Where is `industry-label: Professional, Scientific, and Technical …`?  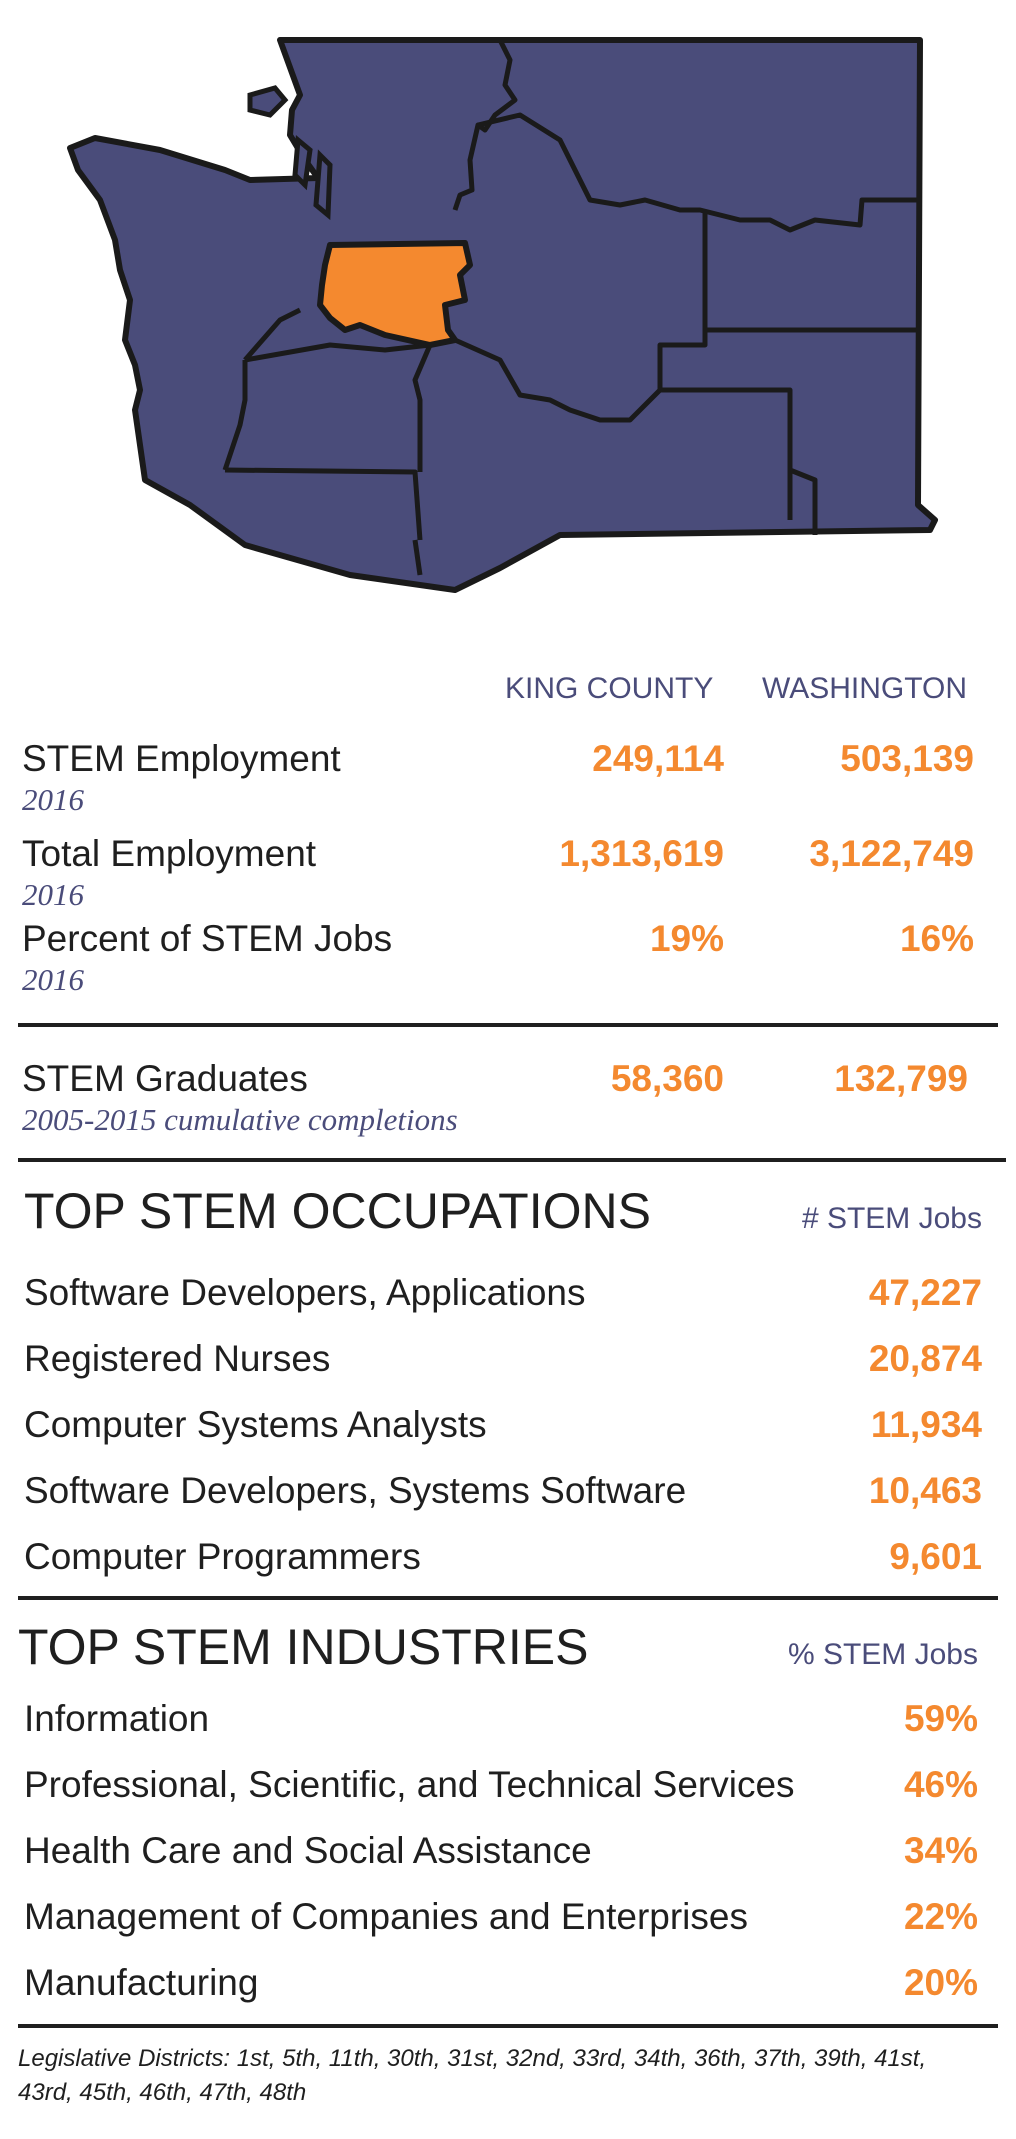
industry-label: Professional, Scientific, and Technical … is located at coordinates (409, 1784).